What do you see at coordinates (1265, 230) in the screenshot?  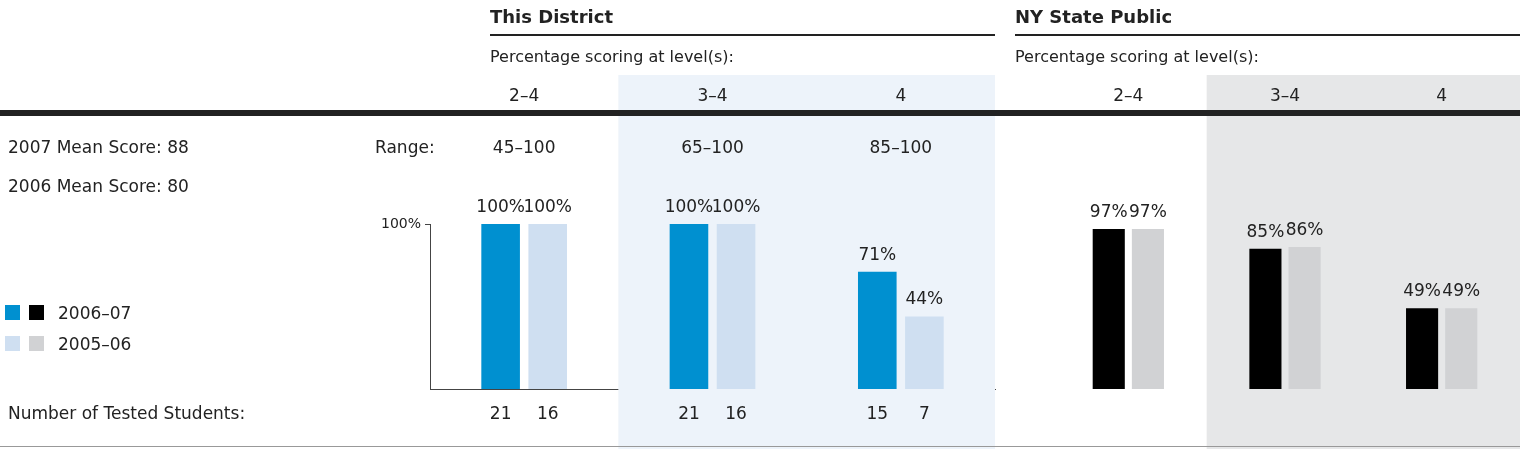 I see `data-label: 85%` at bounding box center [1265, 230].